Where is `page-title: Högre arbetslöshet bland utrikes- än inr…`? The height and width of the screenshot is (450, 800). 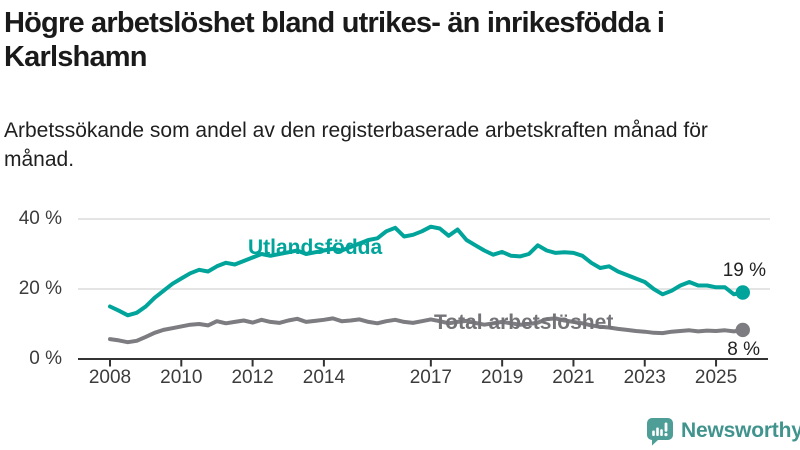 page-title: Högre arbetslöshet bland utrikes- än inr… is located at coordinates (334, 40).